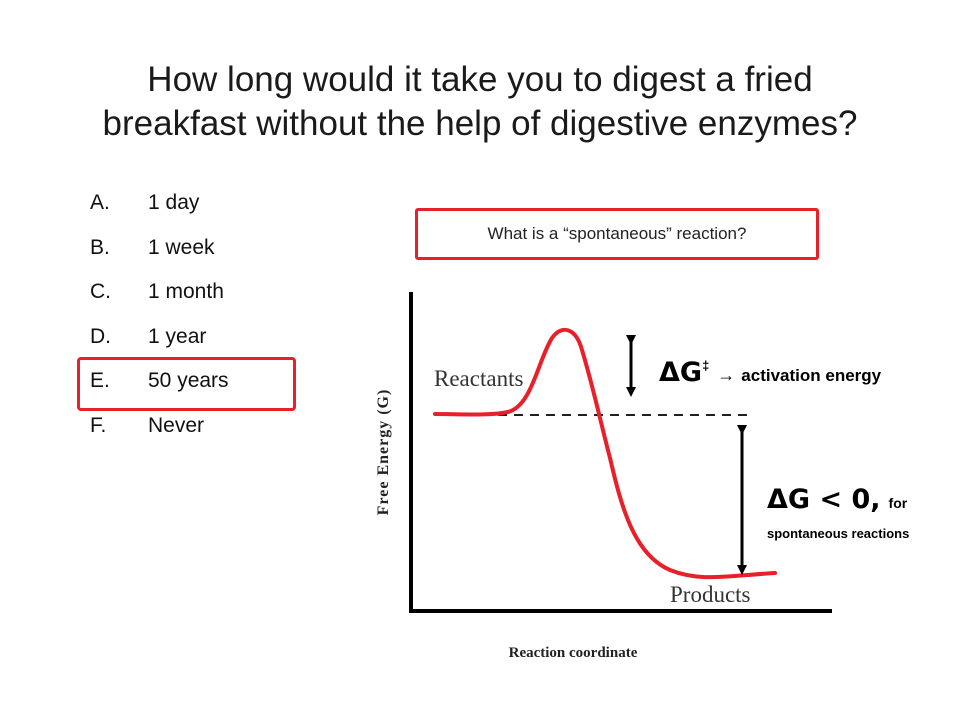 This screenshot has width=960, height=720. Describe the element at coordinates (100, 247) in the screenshot. I see `option-letter: B.` at that location.